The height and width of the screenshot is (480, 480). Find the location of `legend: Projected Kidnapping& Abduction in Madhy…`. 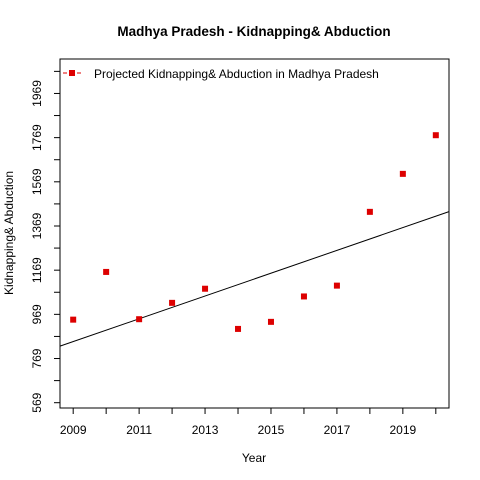

legend: Projected Kidnapping& Abduction in Madhy… is located at coordinates (221, 74).